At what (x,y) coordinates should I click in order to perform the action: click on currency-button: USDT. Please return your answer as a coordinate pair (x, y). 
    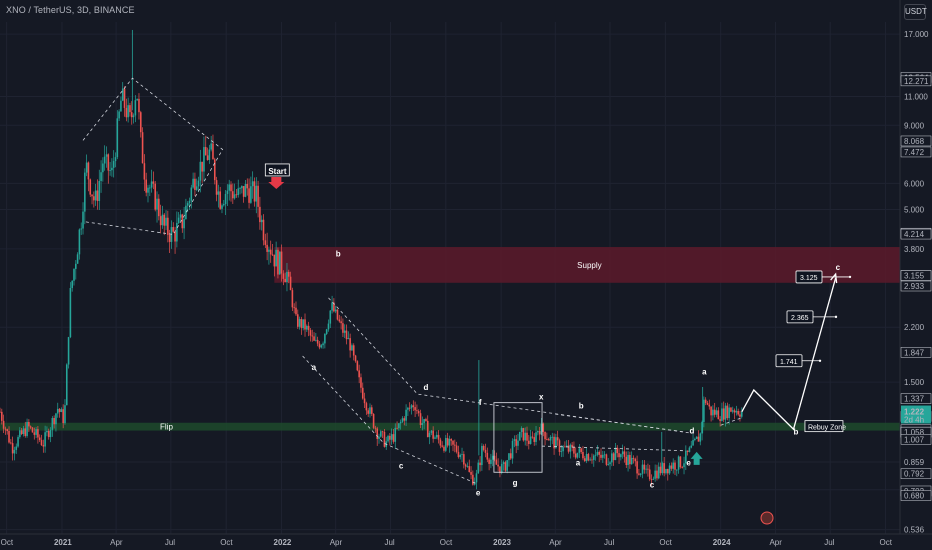
    Looking at the image, I should click on (915, 12).